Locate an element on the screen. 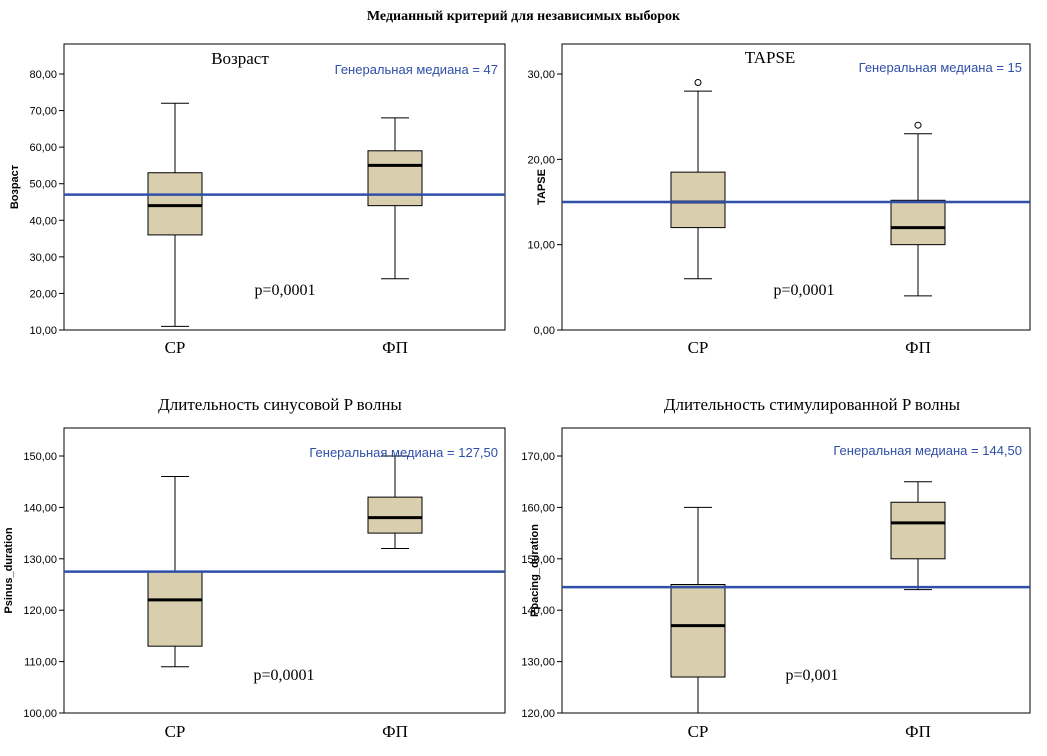 This screenshot has width=1047, height=756. y-tick-label: 70,00 is located at coordinates (43, 112).